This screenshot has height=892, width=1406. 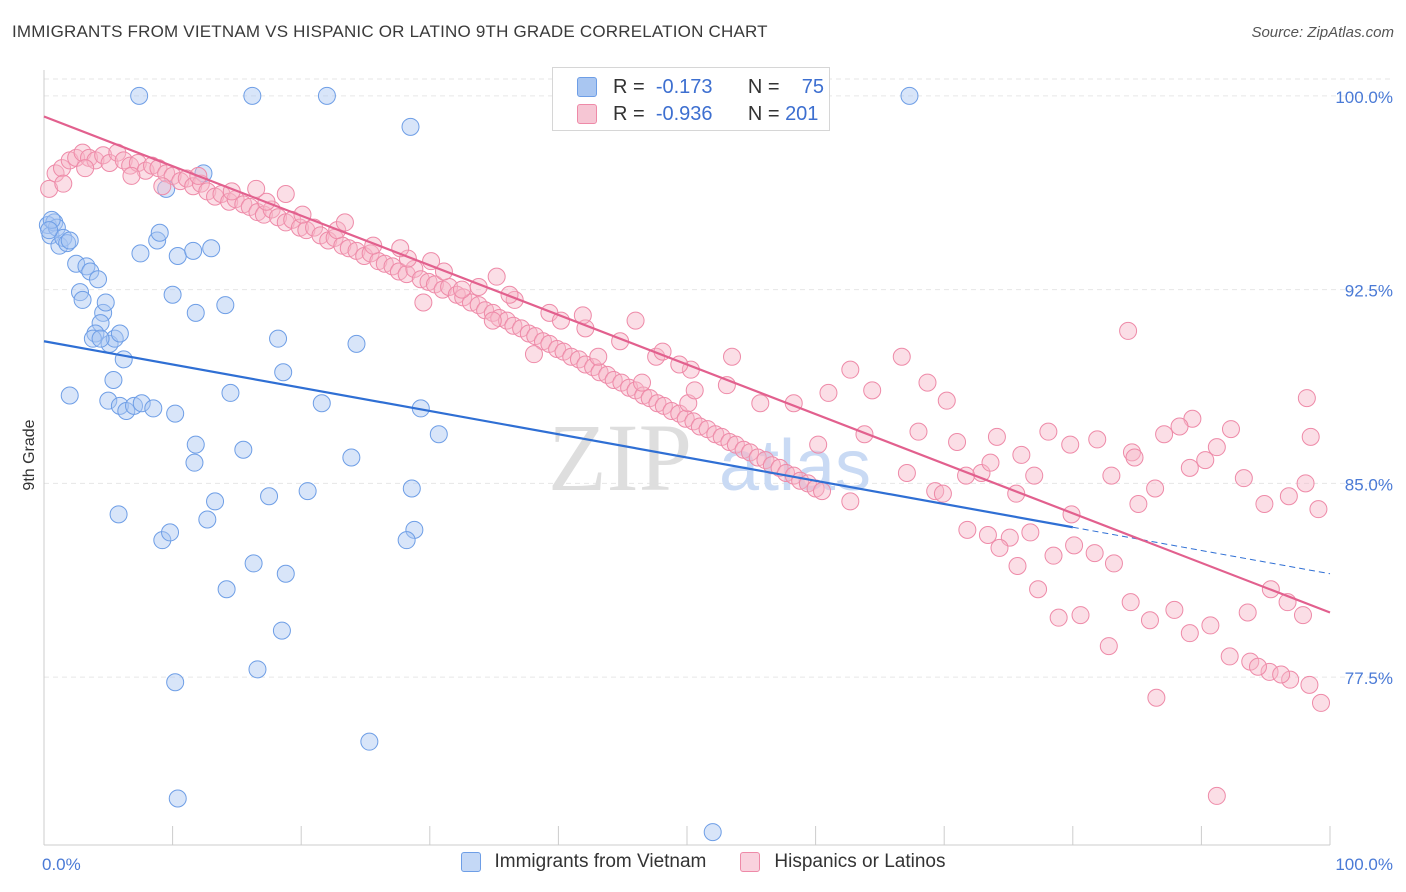 What do you see at coordinates (629, 113) in the screenshot?
I see `legend-r-label: R =` at bounding box center [629, 113].